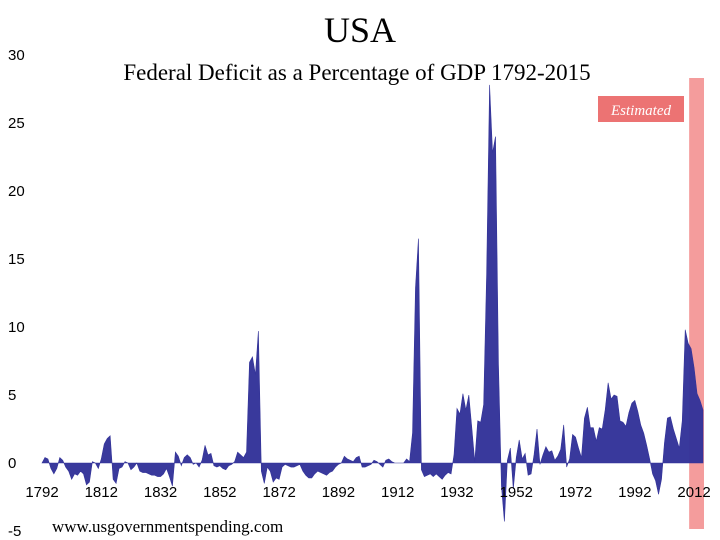 Image resolution: width=720 pixels, height=540 pixels. Describe the element at coordinates (16, 55) in the screenshot. I see `y-tick-label: 30` at that location.